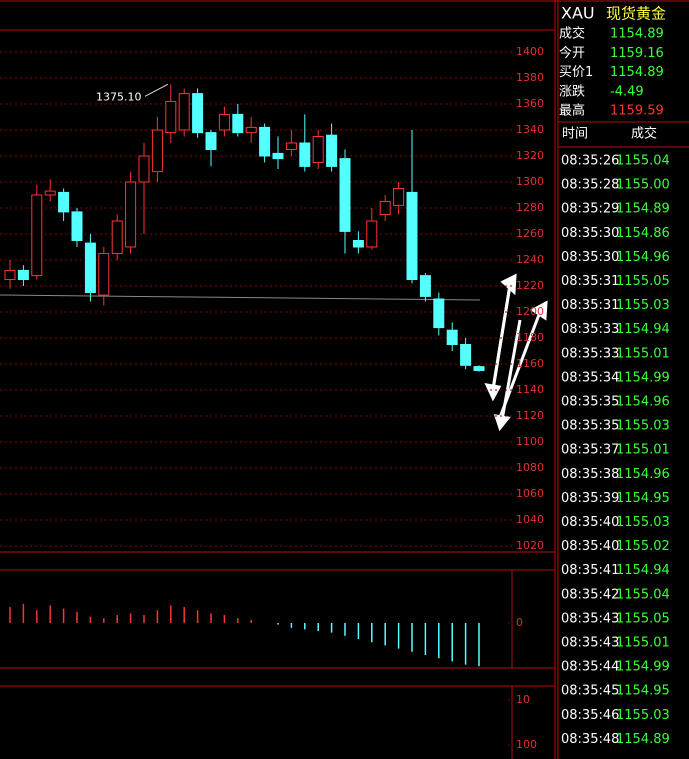 Image resolution: width=689 pixels, height=759 pixels. Describe the element at coordinates (590, 185) in the screenshot. I see `tick-time: 08:35:28` at that location.